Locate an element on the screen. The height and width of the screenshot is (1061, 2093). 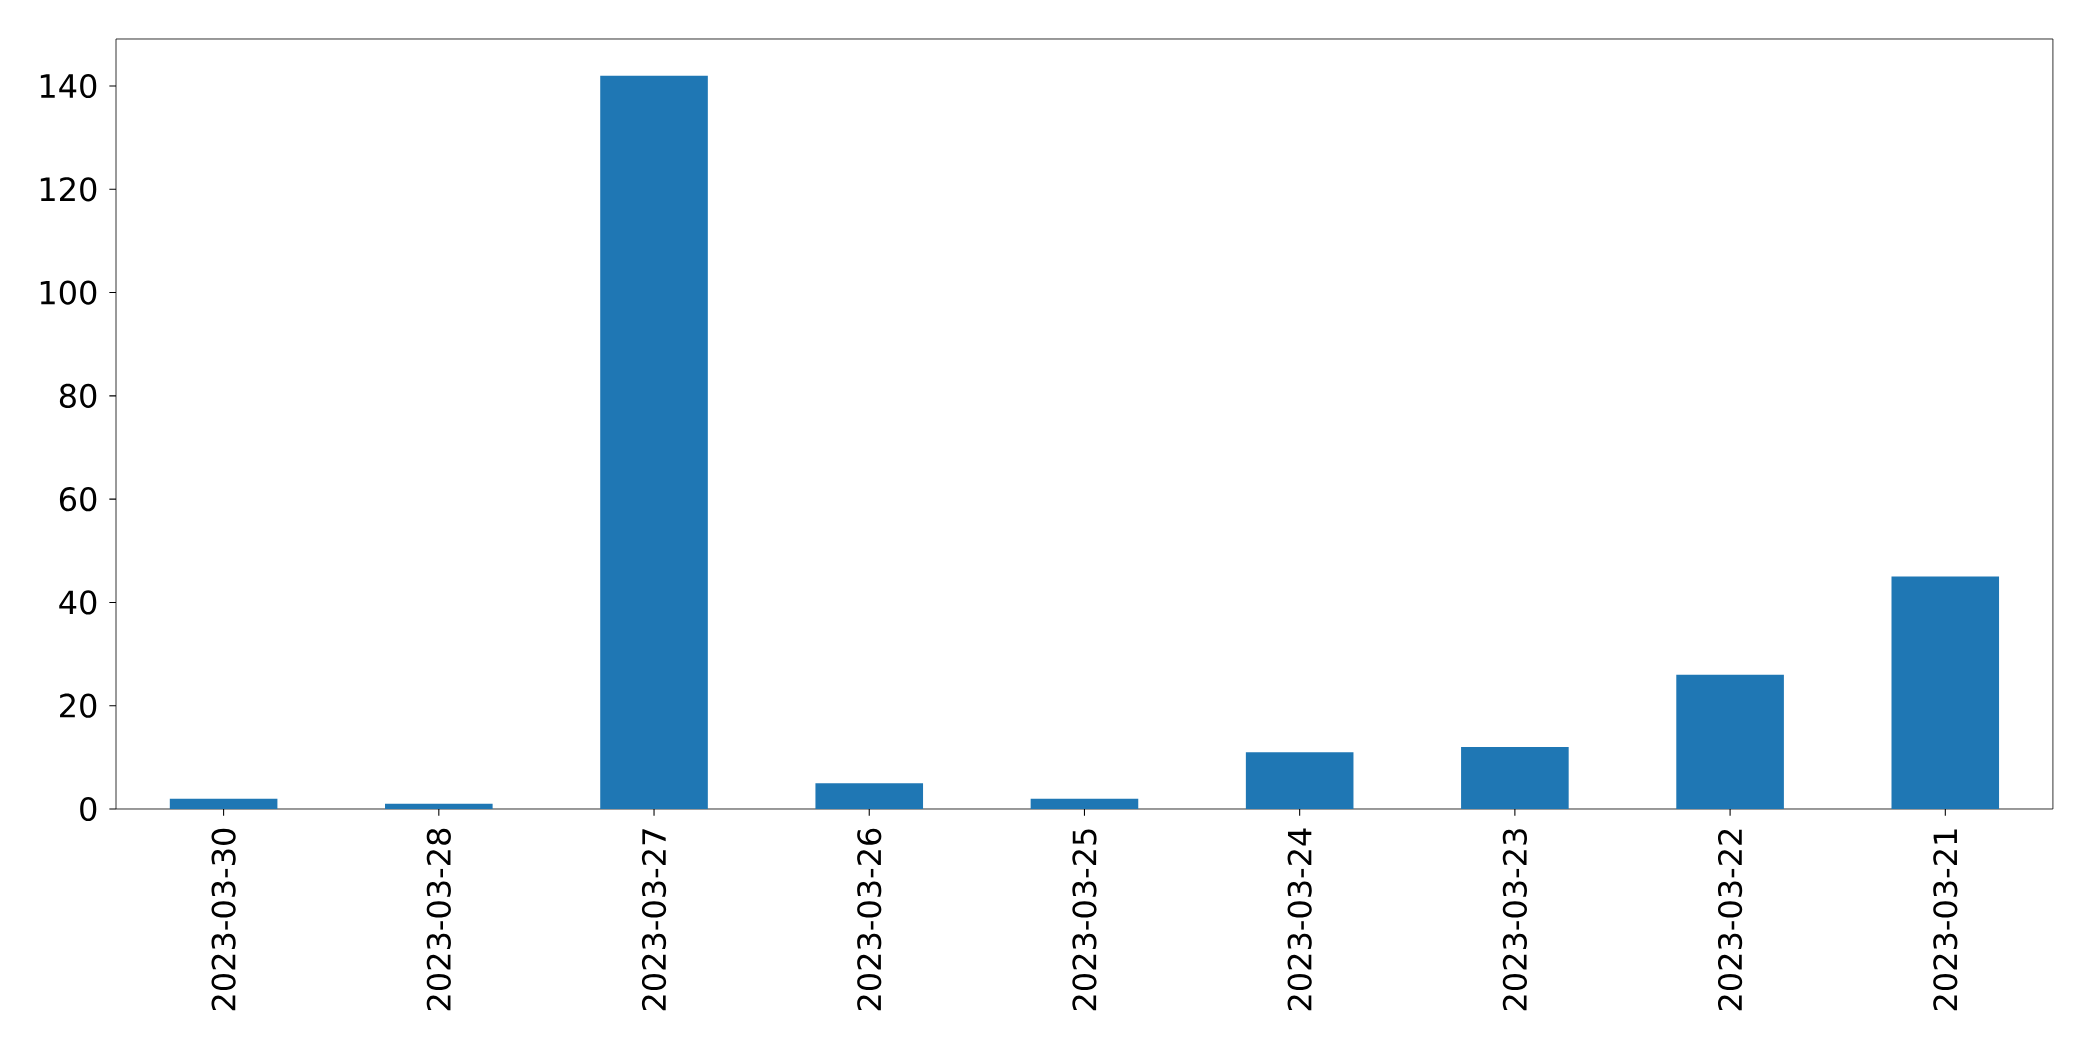
x-tick-label: 2023-03-25 is located at coordinates (1084, 920).